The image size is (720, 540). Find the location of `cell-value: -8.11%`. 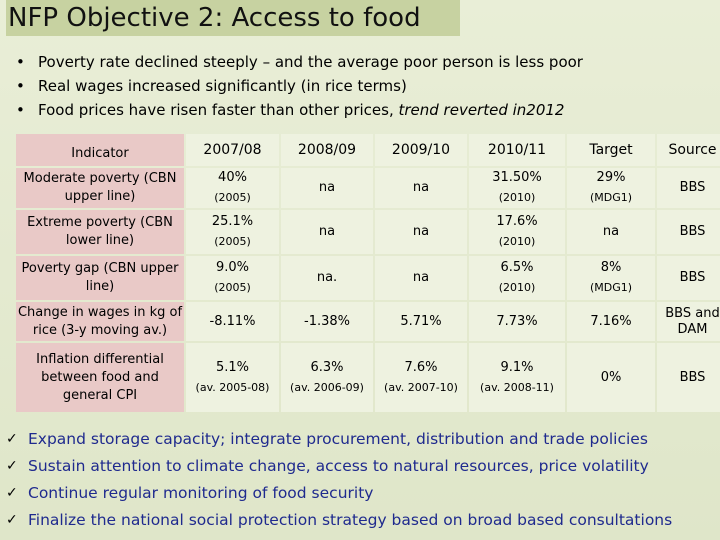

cell-value: -8.11% is located at coordinates (232, 321).